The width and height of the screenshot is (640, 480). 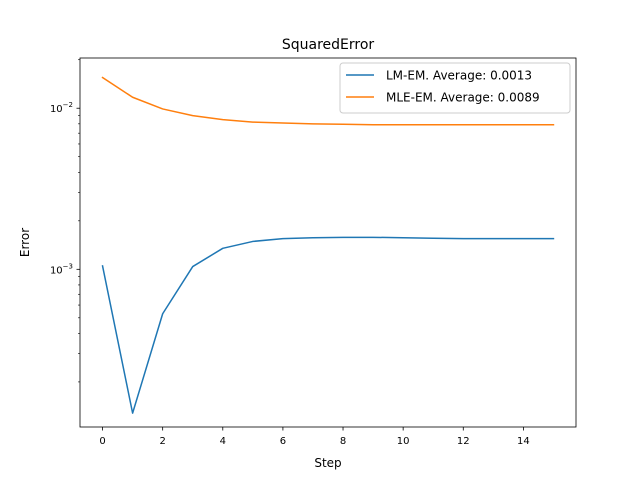 I want to click on x-tick-label: 2, so click(x=162, y=441).